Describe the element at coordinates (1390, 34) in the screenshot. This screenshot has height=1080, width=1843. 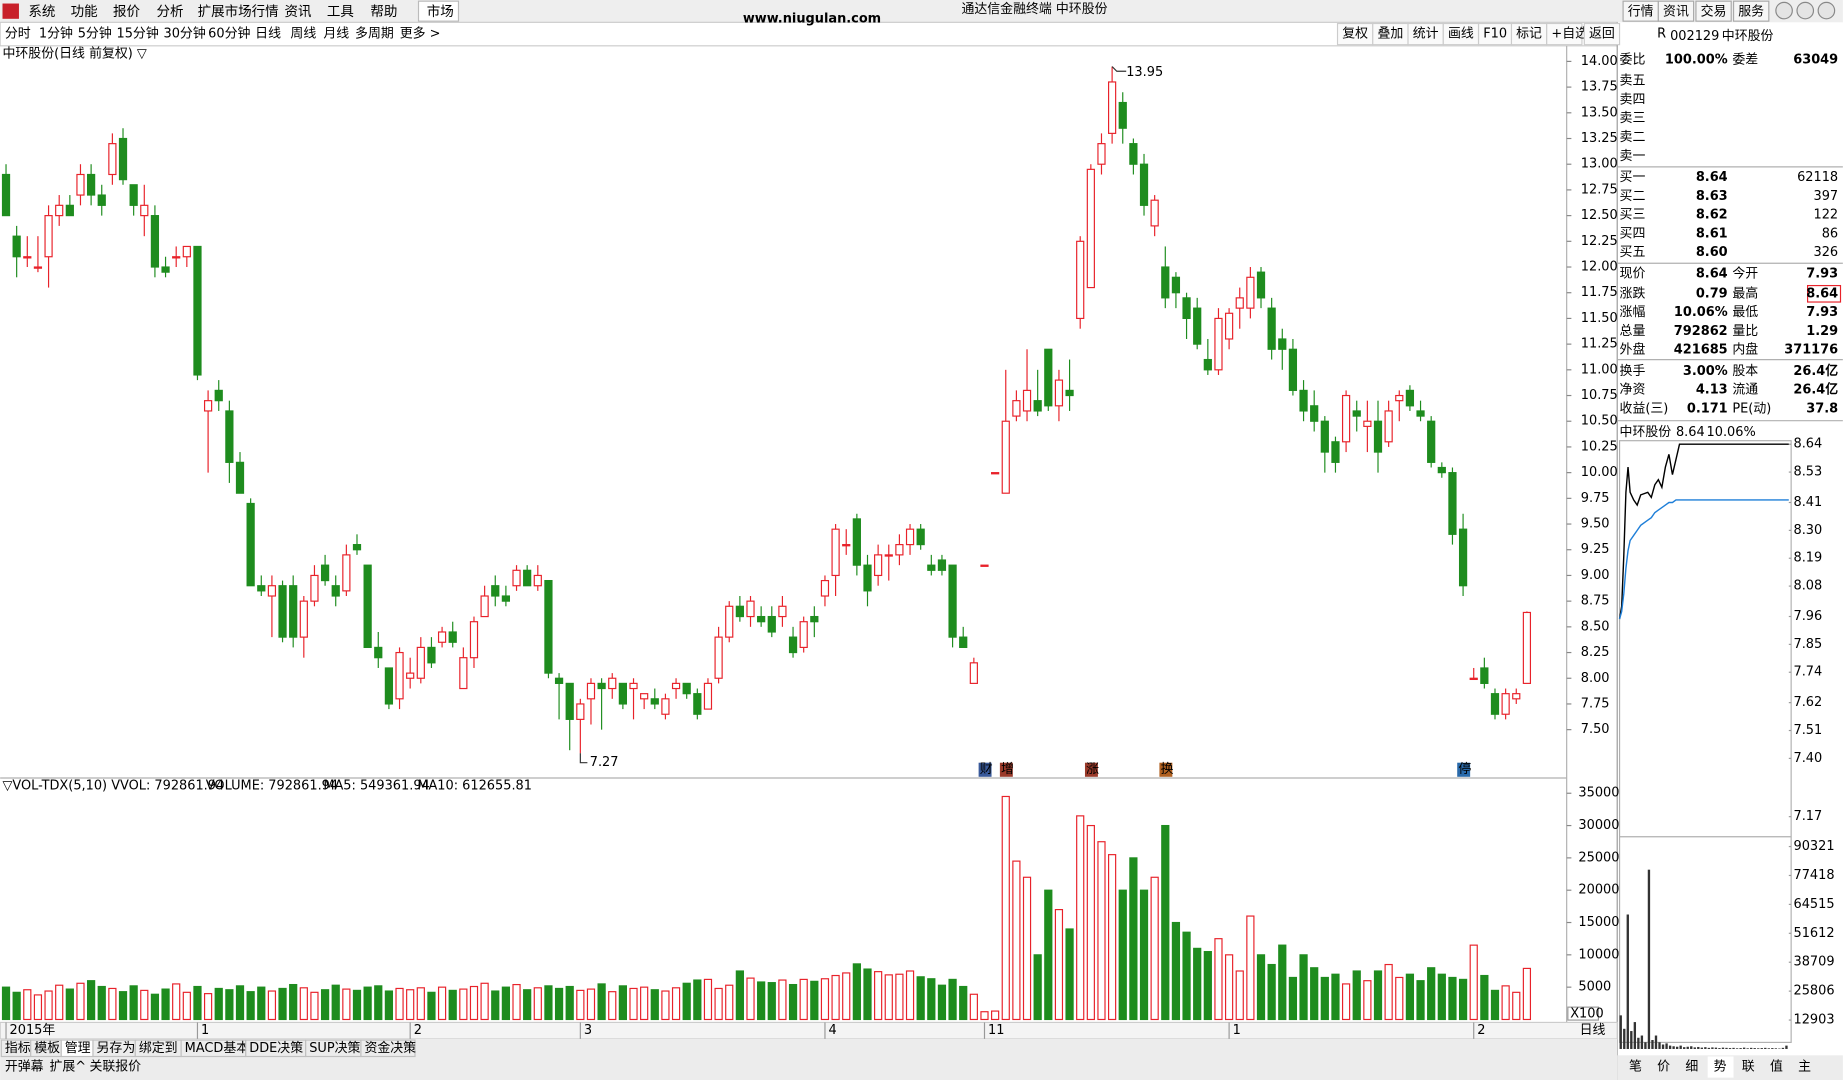
I see `toolbar-button-label: 叠加` at that location.